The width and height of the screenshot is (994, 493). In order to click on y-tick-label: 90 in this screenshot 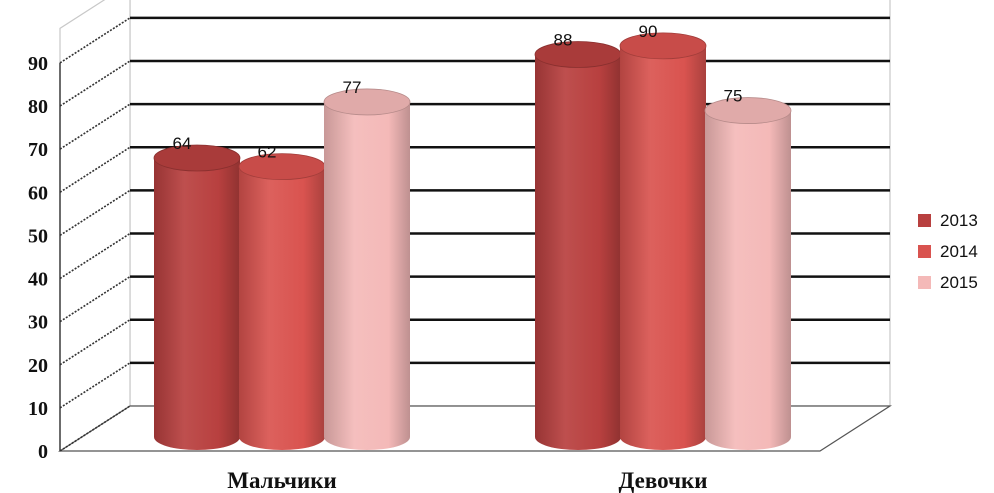, I will do `click(38, 64)`.